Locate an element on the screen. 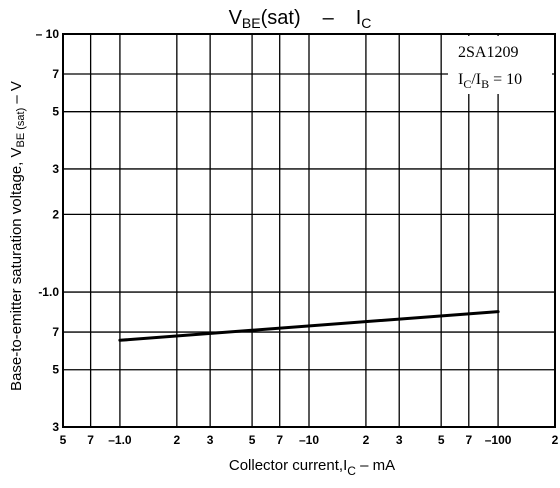 The height and width of the screenshot is (488, 560). chart-title: VBE(sat) – IC is located at coordinates (300, 19).